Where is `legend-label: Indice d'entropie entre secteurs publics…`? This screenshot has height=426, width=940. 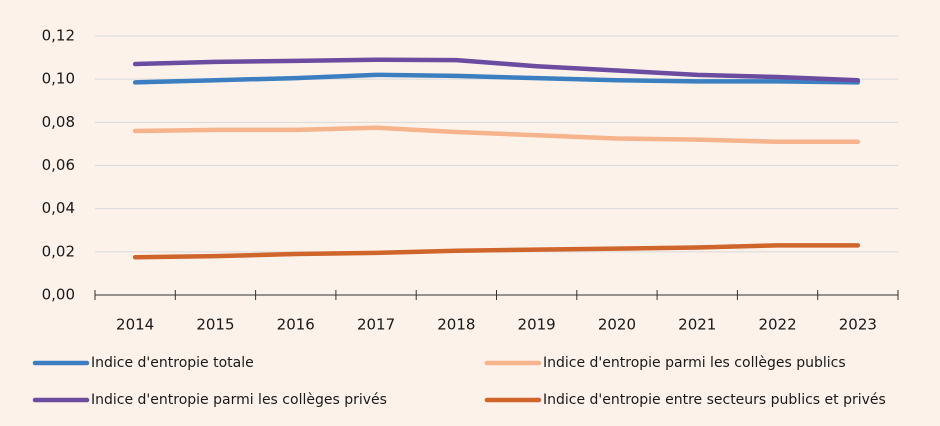 legend-label: Indice d'entropie entre secteurs publics… is located at coordinates (714, 400).